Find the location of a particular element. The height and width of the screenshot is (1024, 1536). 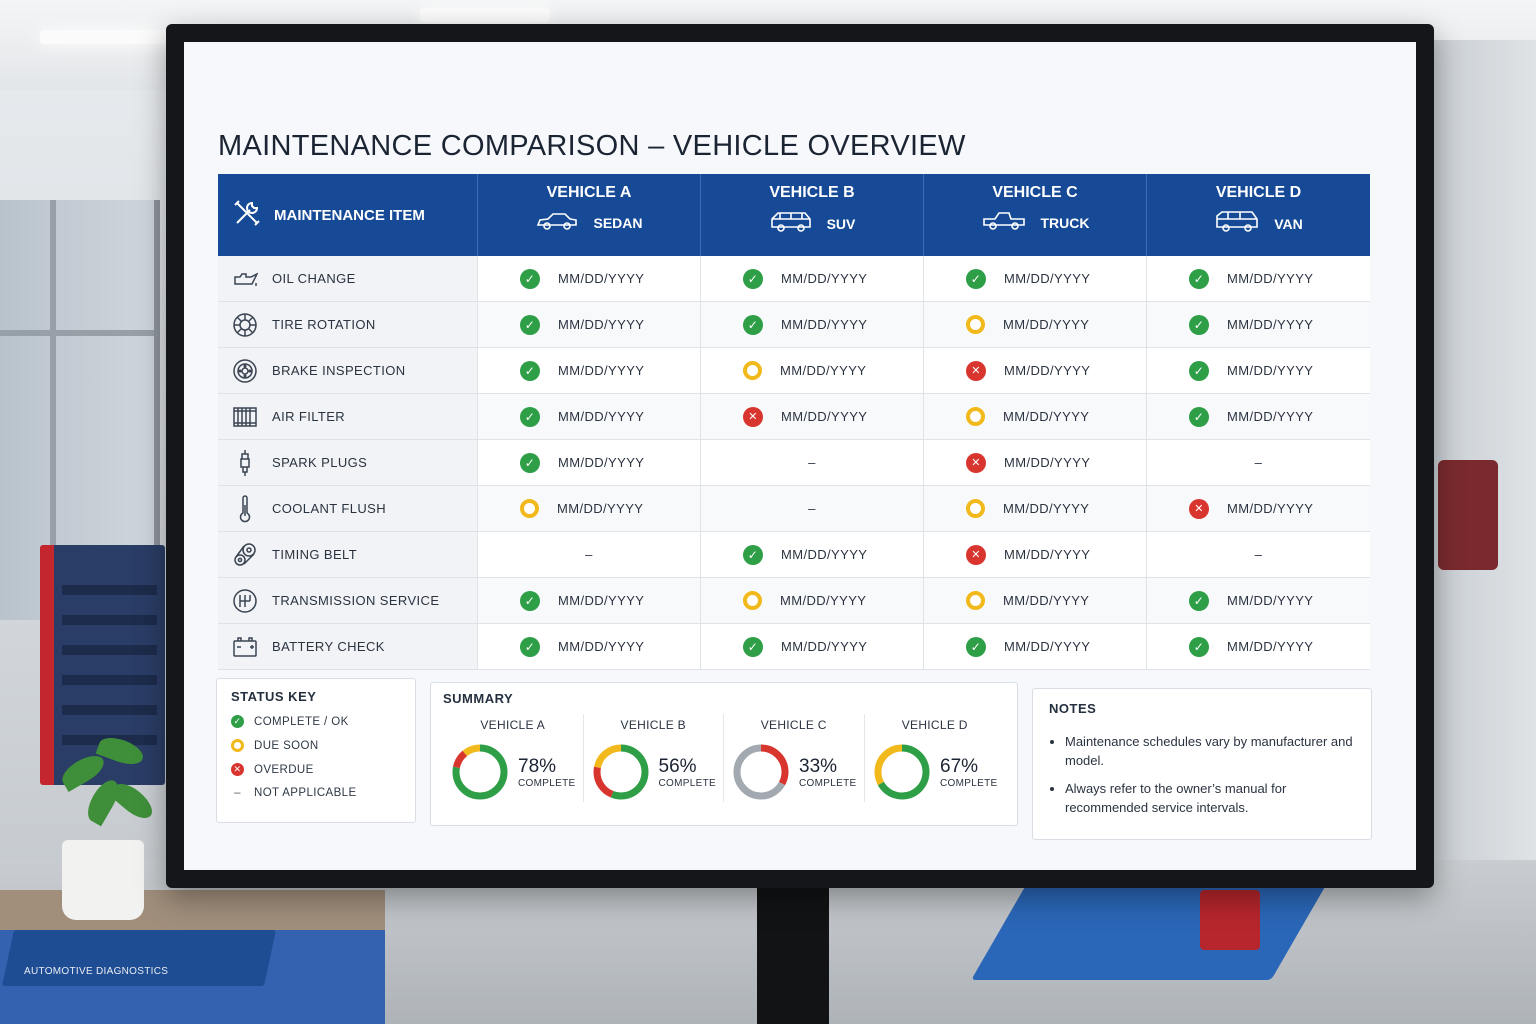

summary-vehicle-d: VEHICLE D 67% COMPLETE is located at coordinates (935, 758).